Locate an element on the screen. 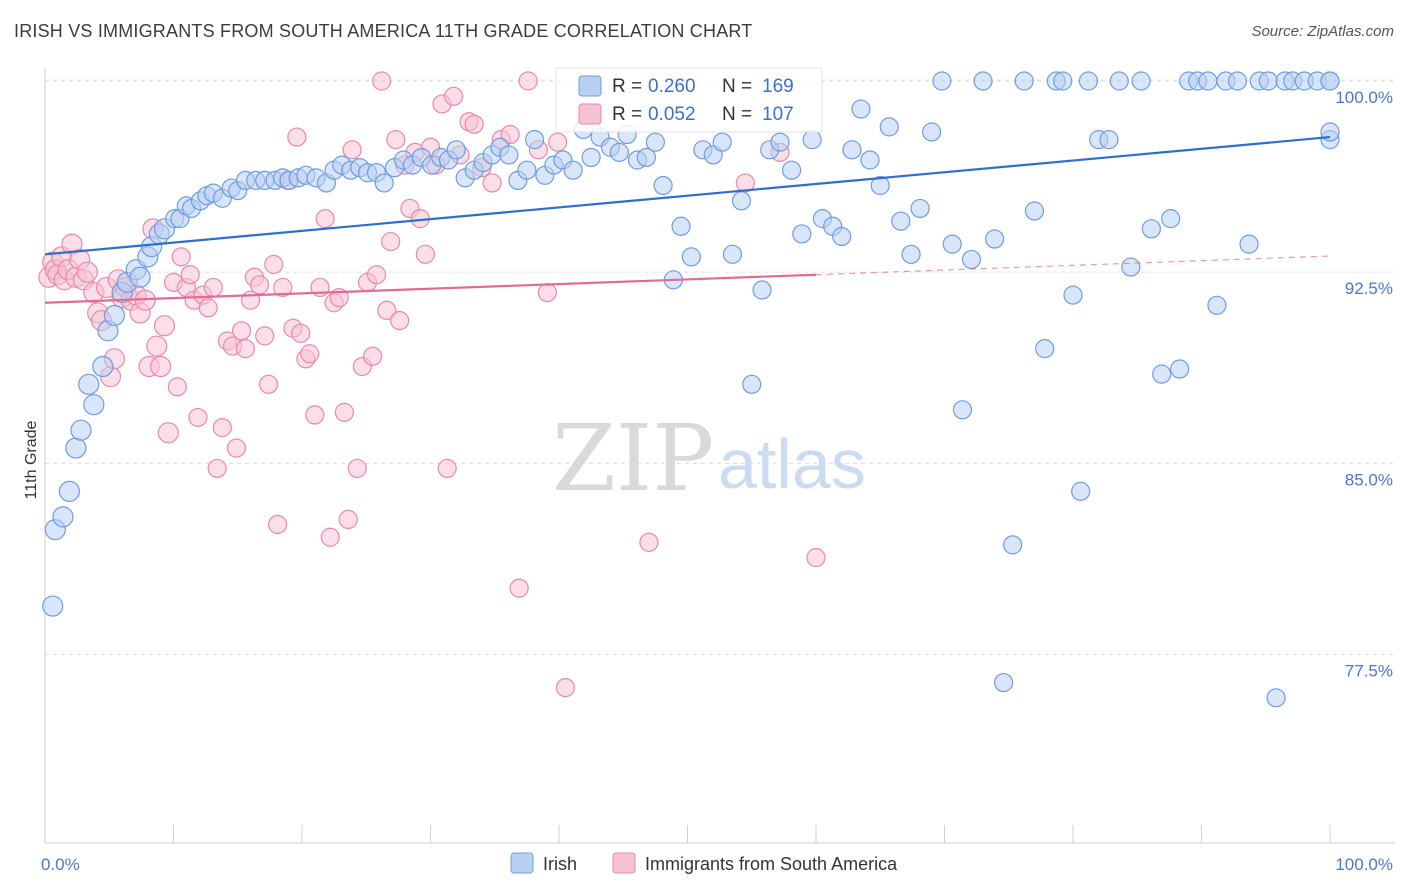 This screenshot has width=1406, height=892. y-tick-label-1: 85.0% is located at coordinates (1369, 479).